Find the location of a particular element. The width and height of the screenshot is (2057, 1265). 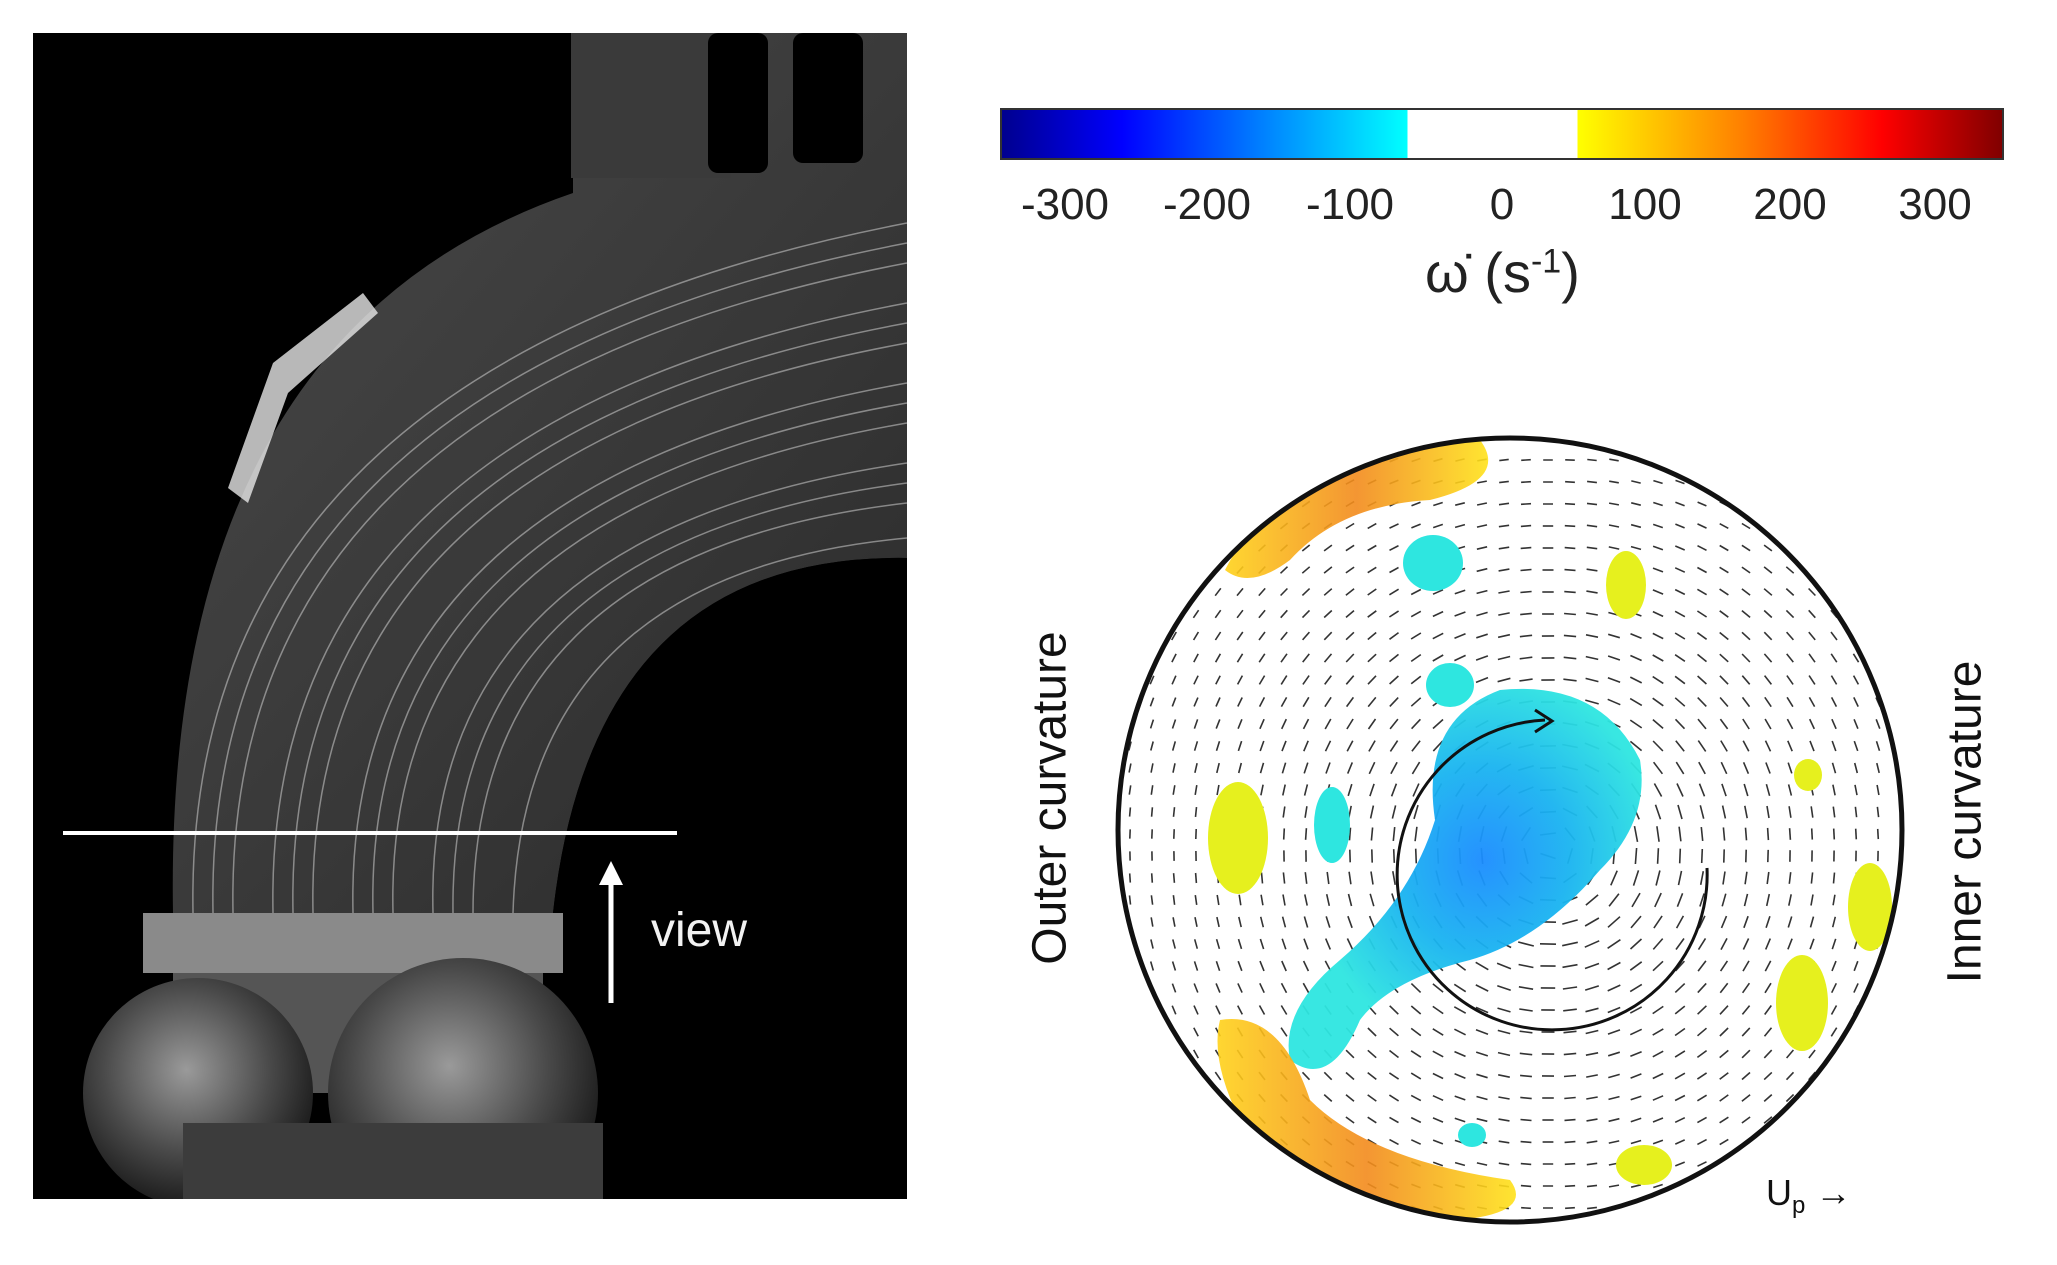

inner-core is located at coordinates (730, 878).